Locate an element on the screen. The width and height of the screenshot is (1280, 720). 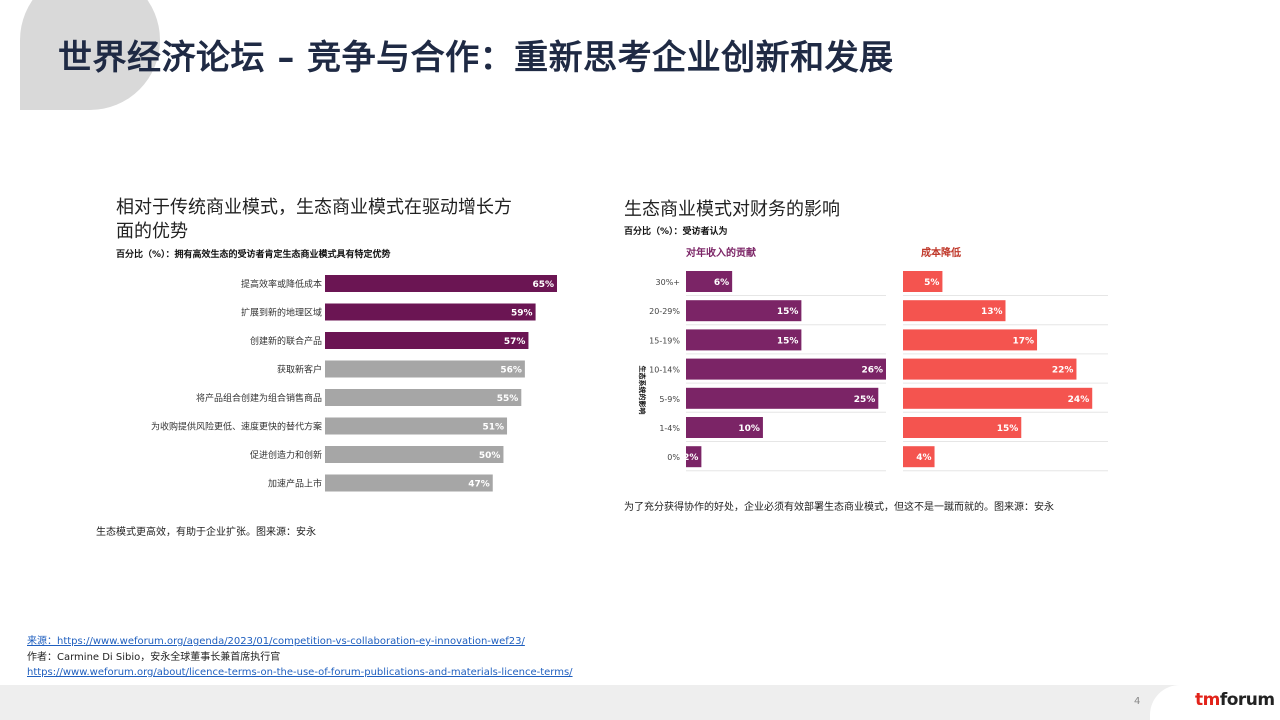
category-label-5: 为收购提供风险更低、速度更快的替代方案 is located at coordinates (236, 427).